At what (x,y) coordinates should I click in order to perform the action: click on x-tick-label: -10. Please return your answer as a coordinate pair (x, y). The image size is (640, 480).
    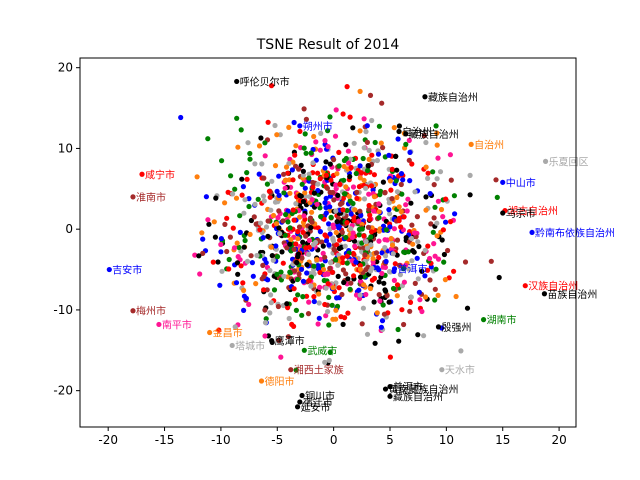
    Looking at the image, I should click on (221, 440).